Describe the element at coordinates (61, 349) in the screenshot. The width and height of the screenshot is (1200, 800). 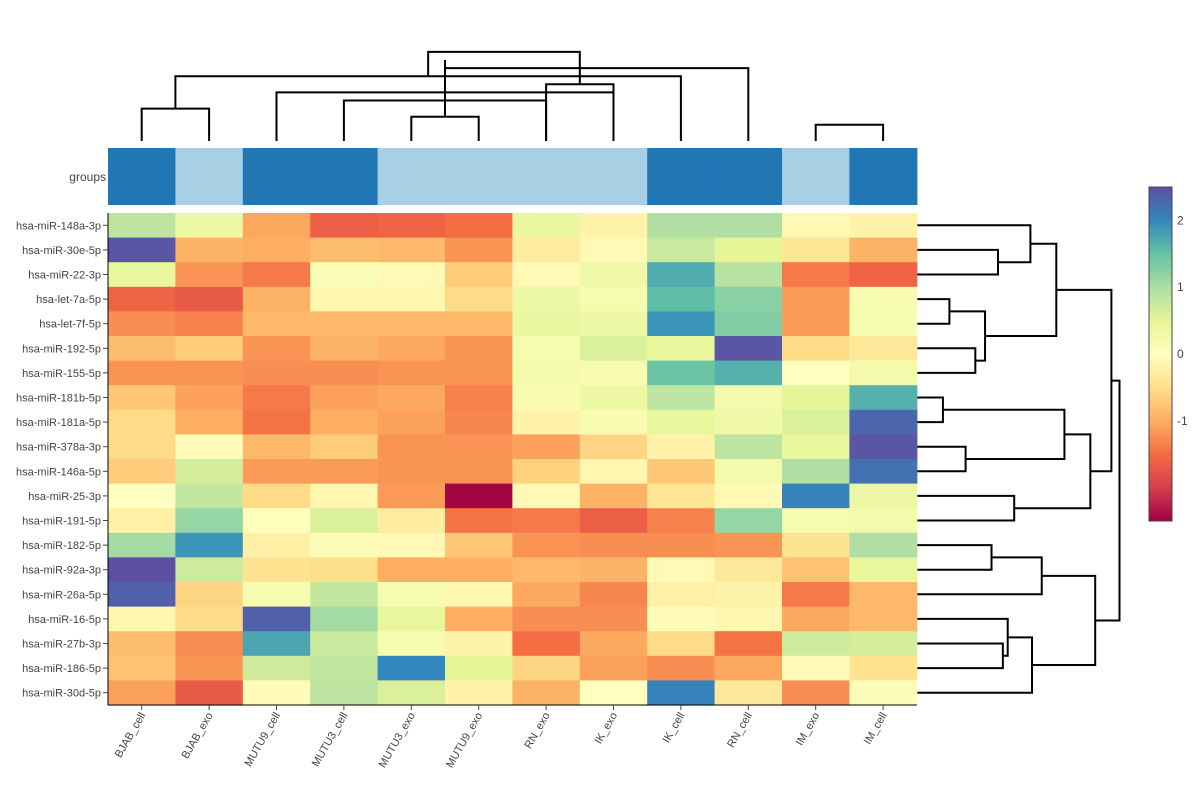
I see `row-label: hsa-miR-192-5p` at that location.